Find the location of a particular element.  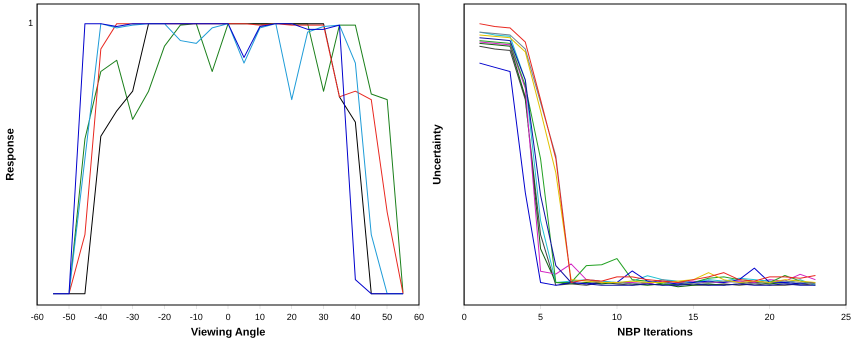

x-tick-label: 30 is located at coordinates (323, 317).